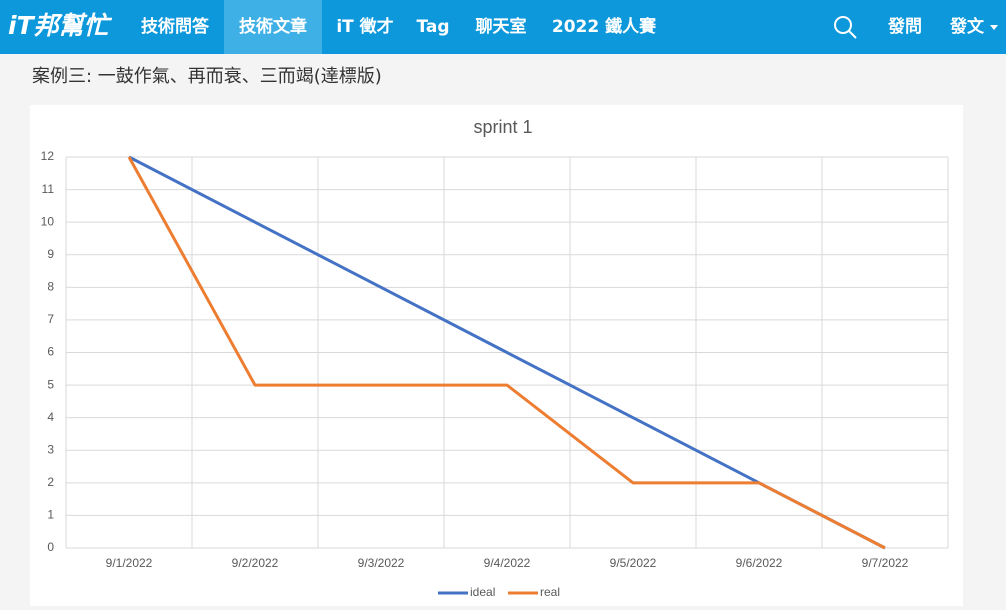 The width and height of the screenshot is (1006, 610). What do you see at coordinates (273, 27) in the screenshot?
I see `nav-item: 技術文章` at bounding box center [273, 27].